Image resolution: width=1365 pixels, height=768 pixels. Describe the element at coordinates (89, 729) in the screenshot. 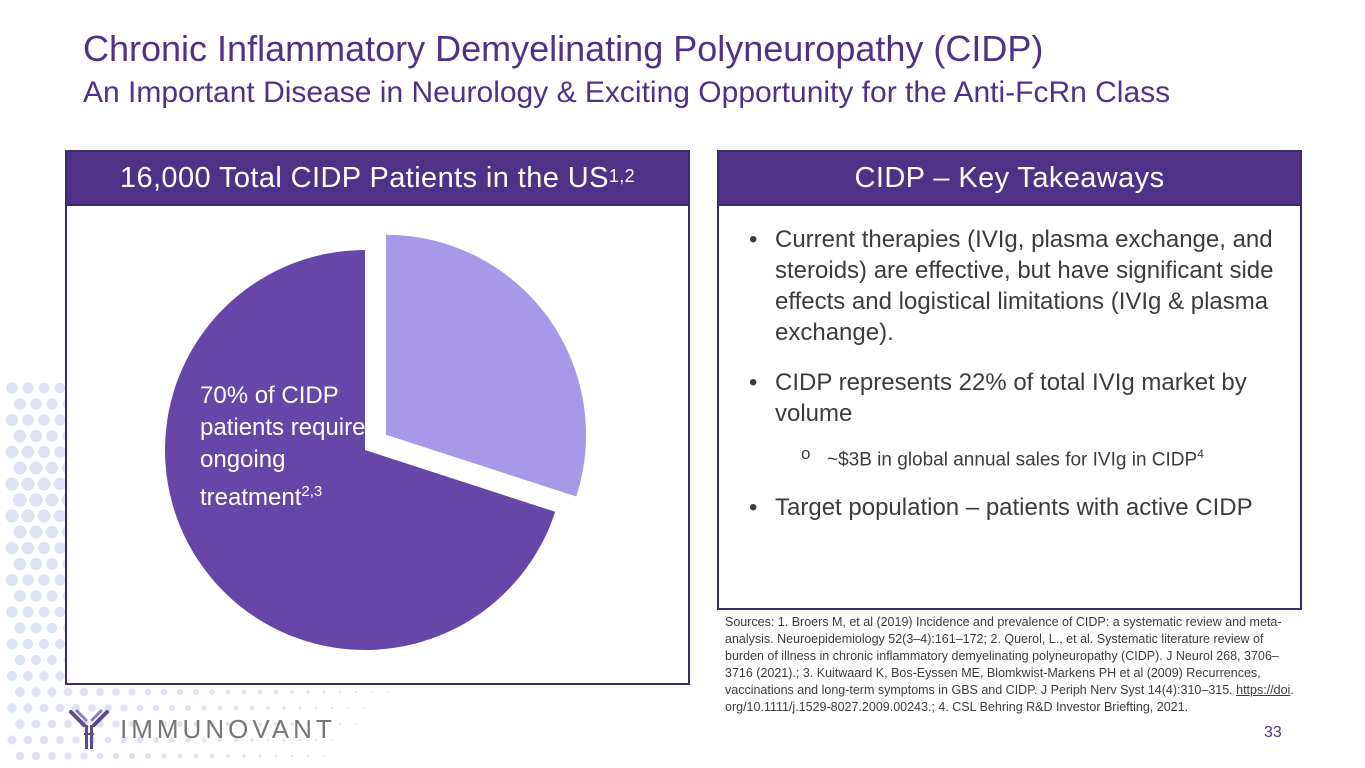

I see `antibody-icon` at that location.